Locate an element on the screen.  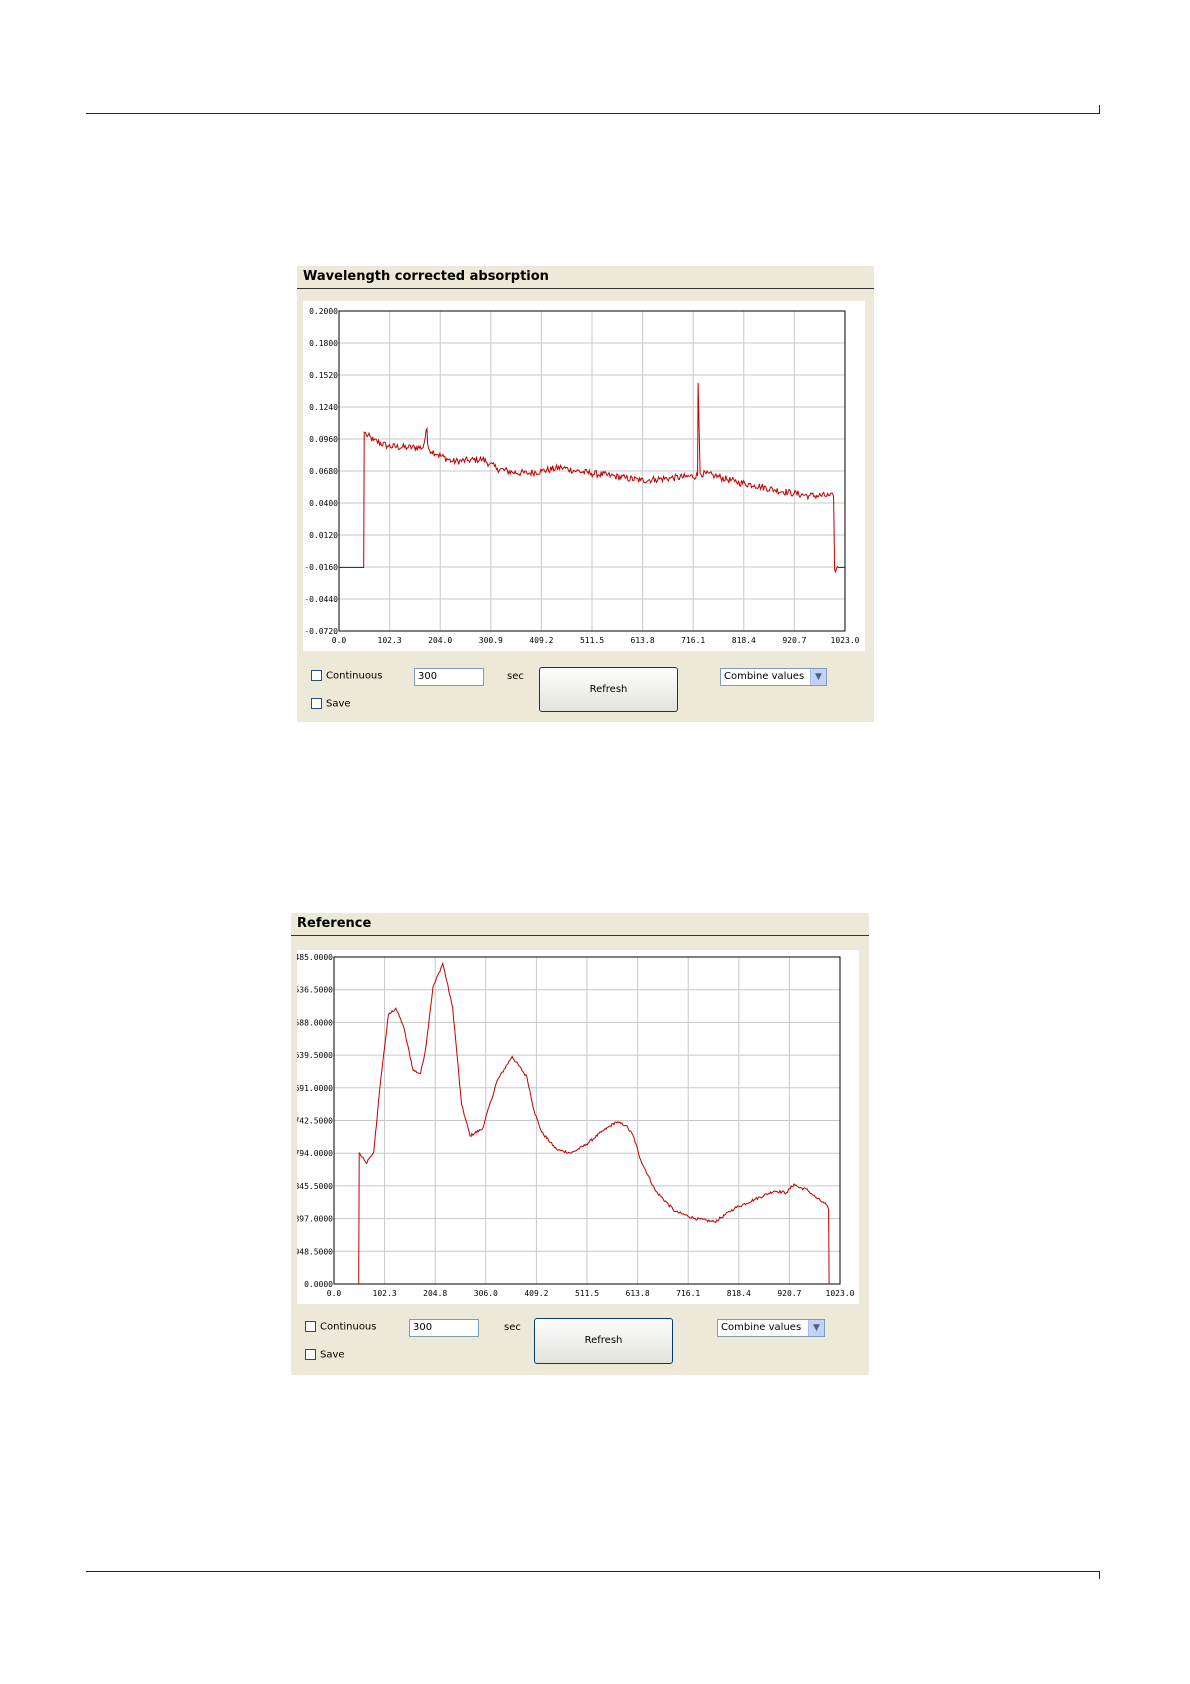
panel-title: Reference is located at coordinates (334, 923).